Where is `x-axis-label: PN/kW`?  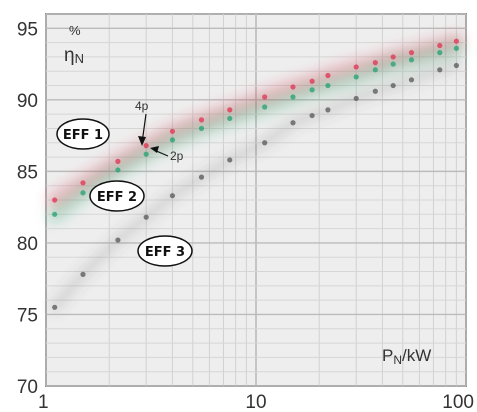
x-axis-label: PN/kW is located at coordinates (406, 356).